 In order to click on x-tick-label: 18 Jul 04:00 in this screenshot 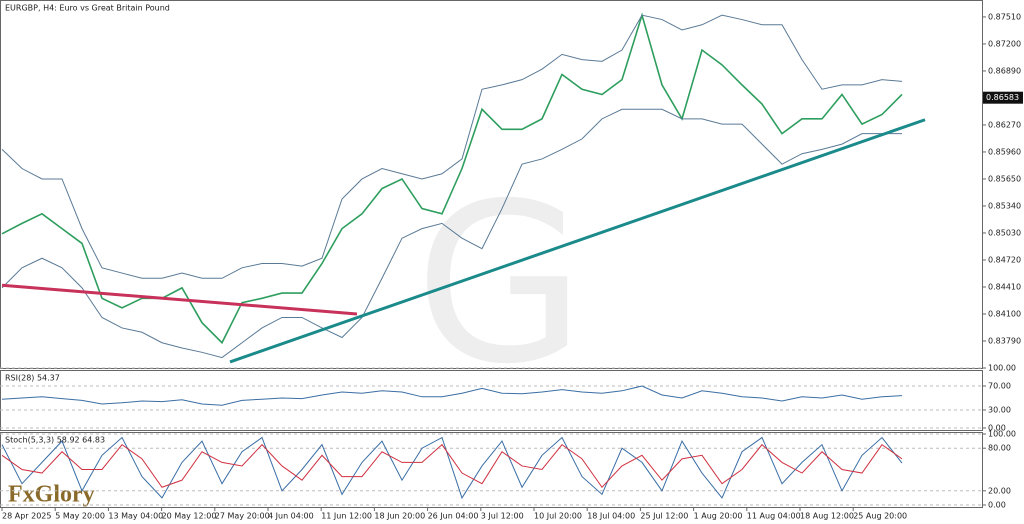, I will do `click(611, 516)`.